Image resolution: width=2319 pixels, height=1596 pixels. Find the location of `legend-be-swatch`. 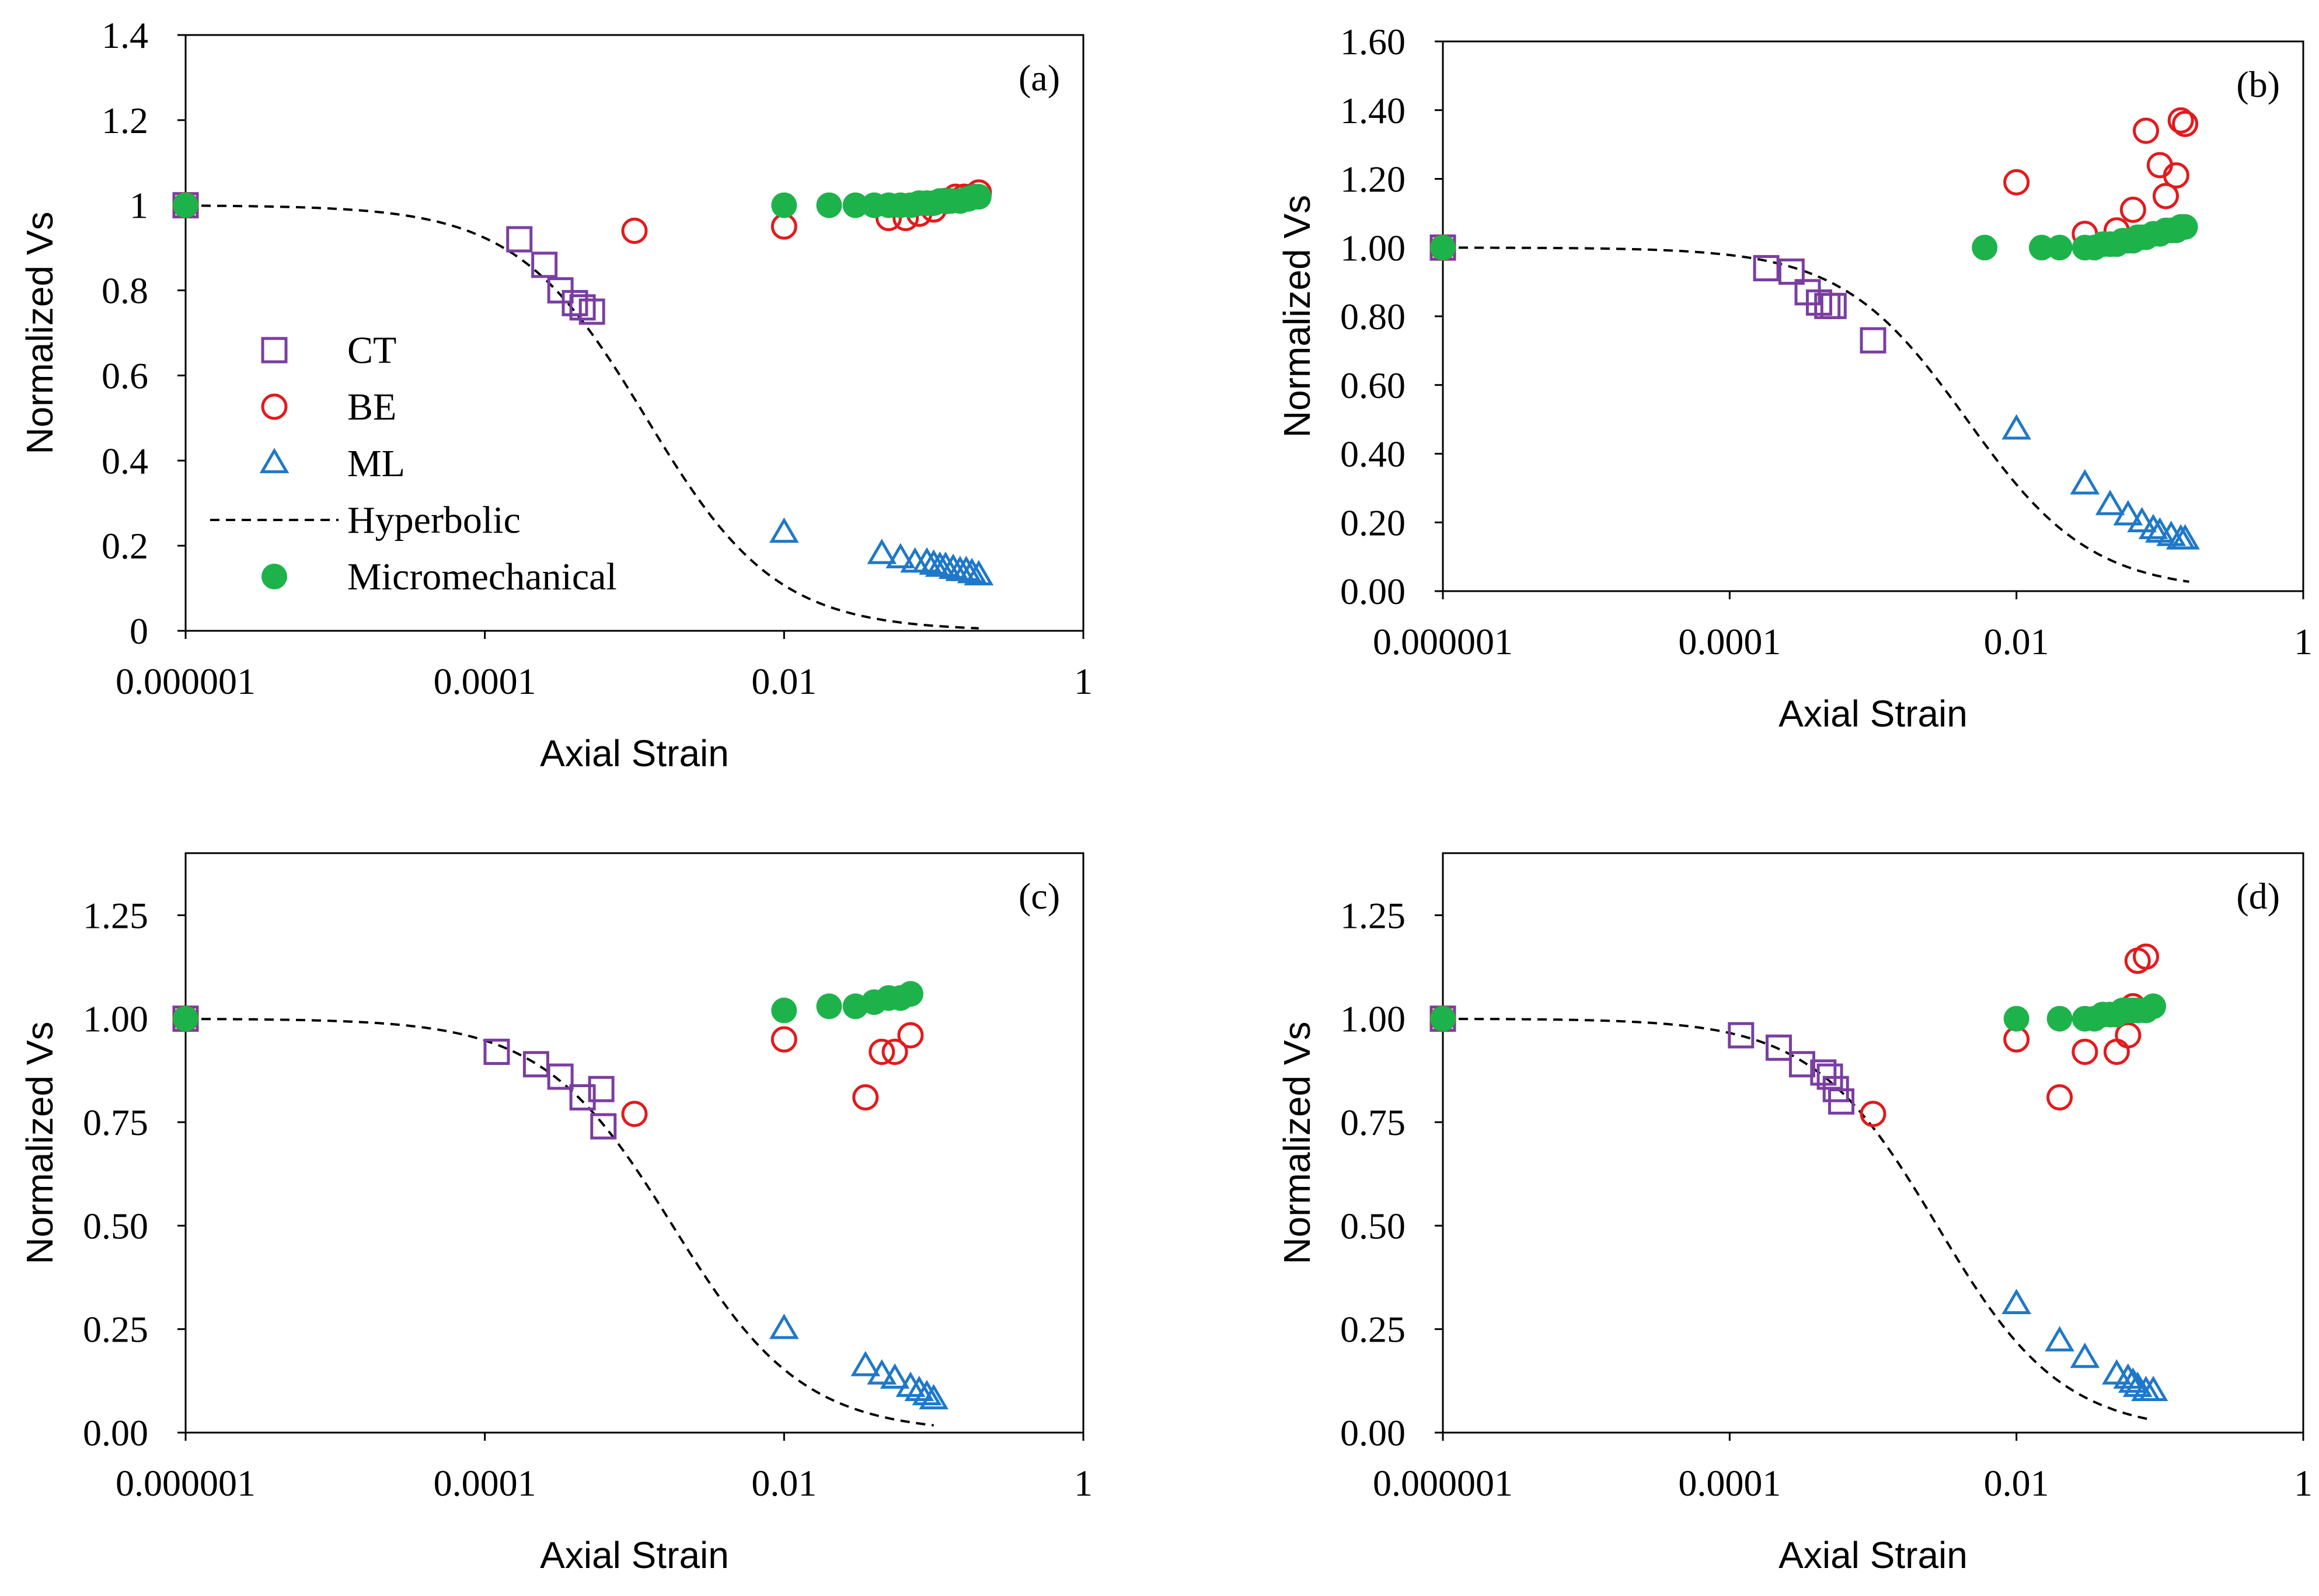

legend-be-swatch is located at coordinates (274, 406).